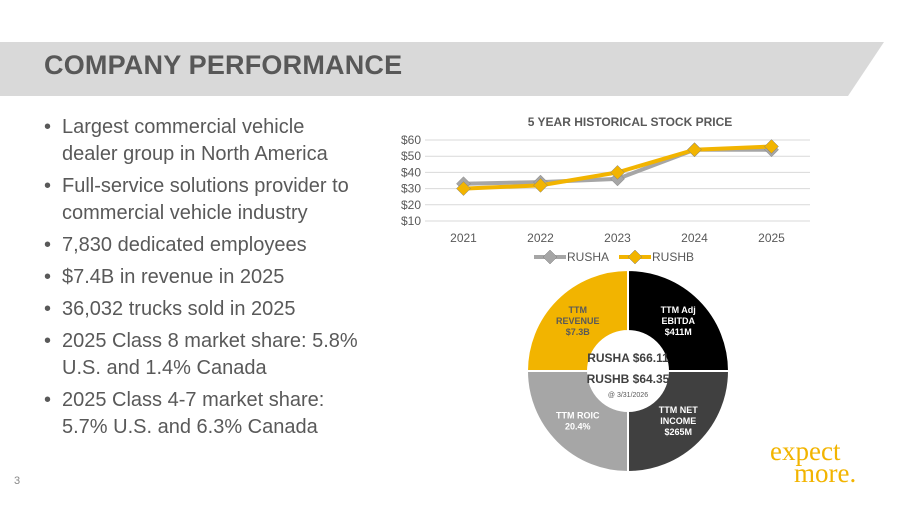 The width and height of the screenshot is (900, 506). I want to click on bullet-item: • 36,032 trucks sold in 2025, so click(204, 309).